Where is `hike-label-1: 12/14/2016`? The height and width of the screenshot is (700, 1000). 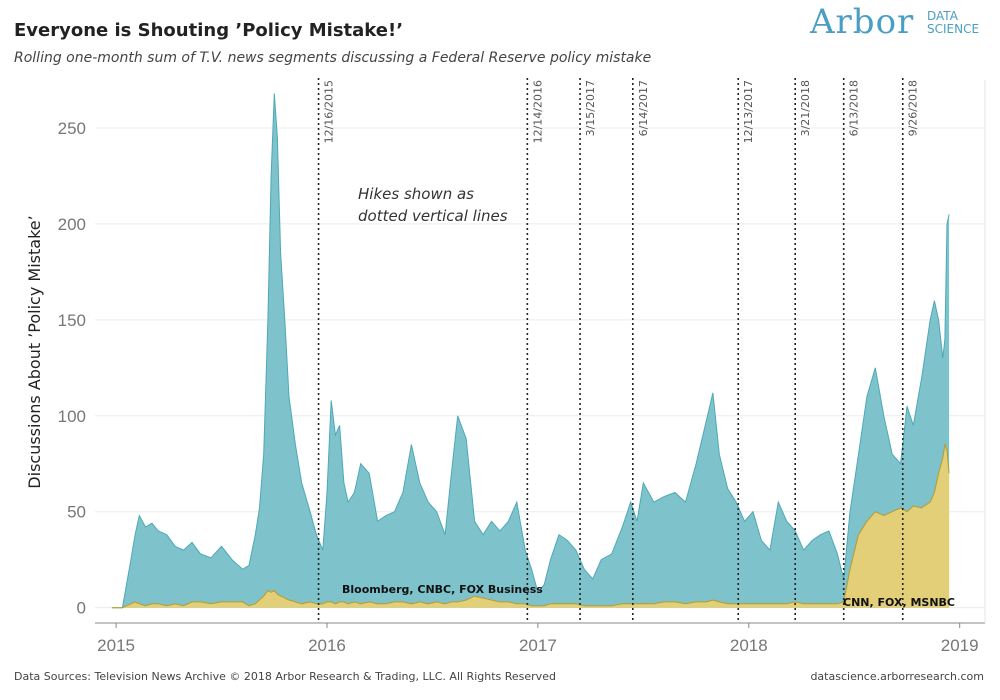
hike-label-1: 12/14/2016 is located at coordinates (537, 111).